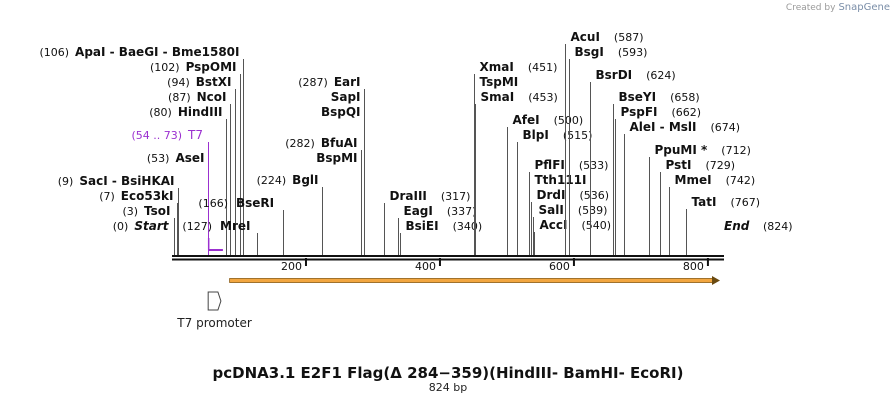  I want to click on site-position: (624), so click(661, 75).